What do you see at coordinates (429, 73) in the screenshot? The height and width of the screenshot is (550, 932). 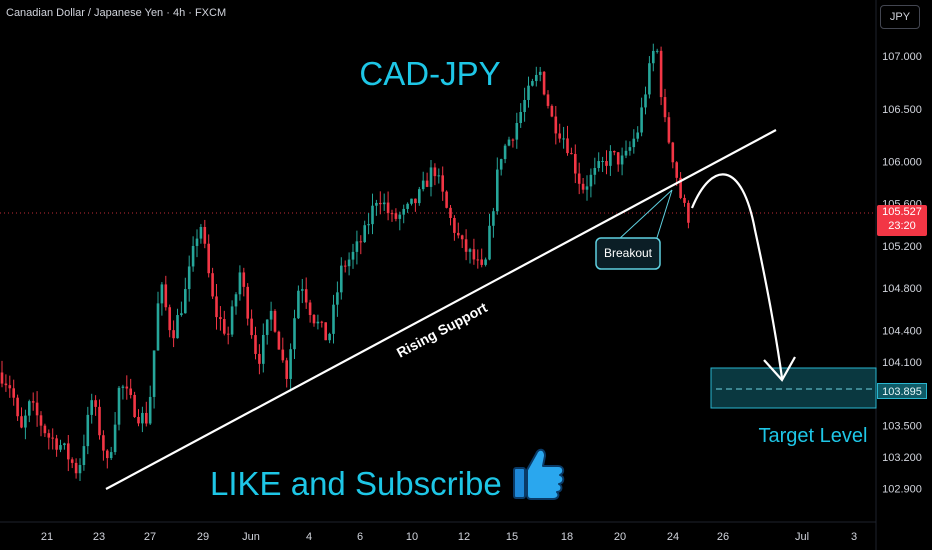 I see `chart-title: CAD-JPY` at bounding box center [429, 73].